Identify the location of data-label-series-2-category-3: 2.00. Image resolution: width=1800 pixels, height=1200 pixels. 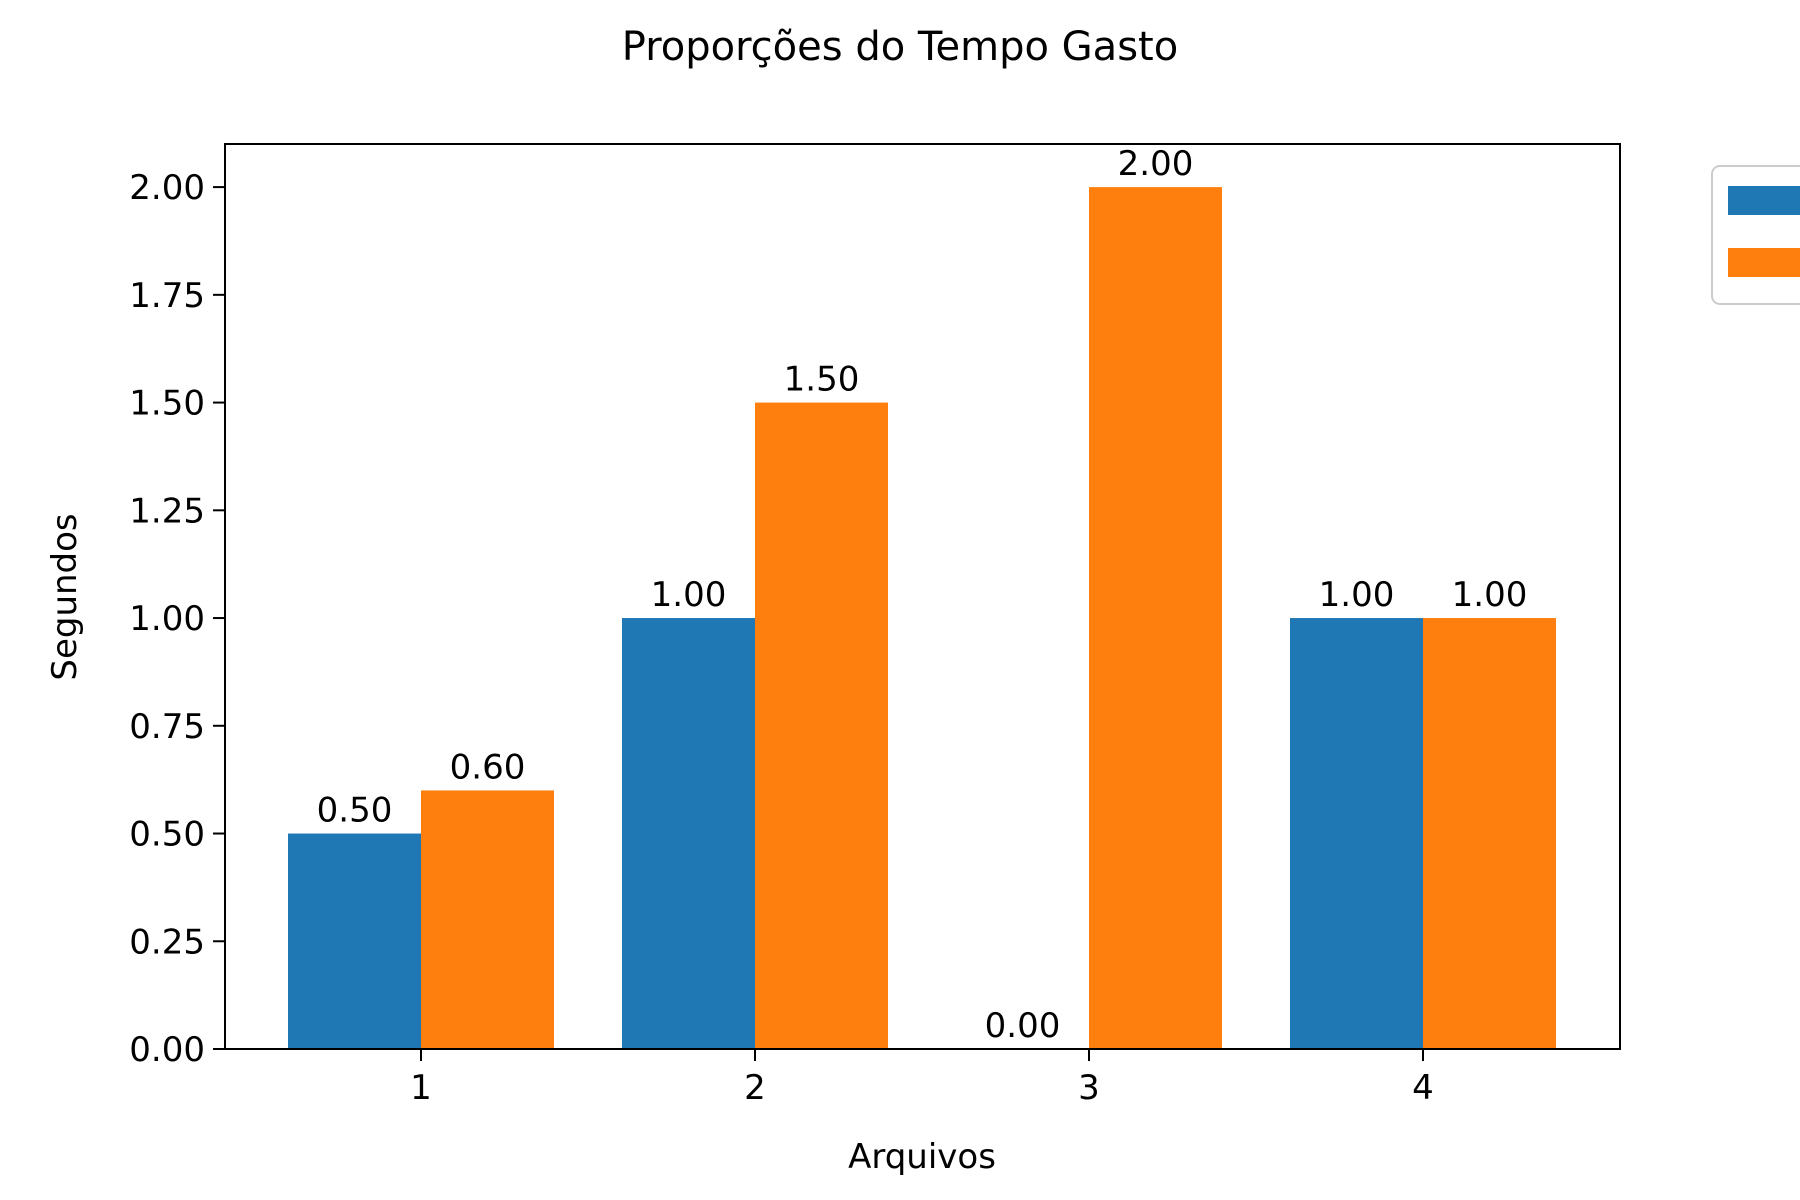
(1156, 164).